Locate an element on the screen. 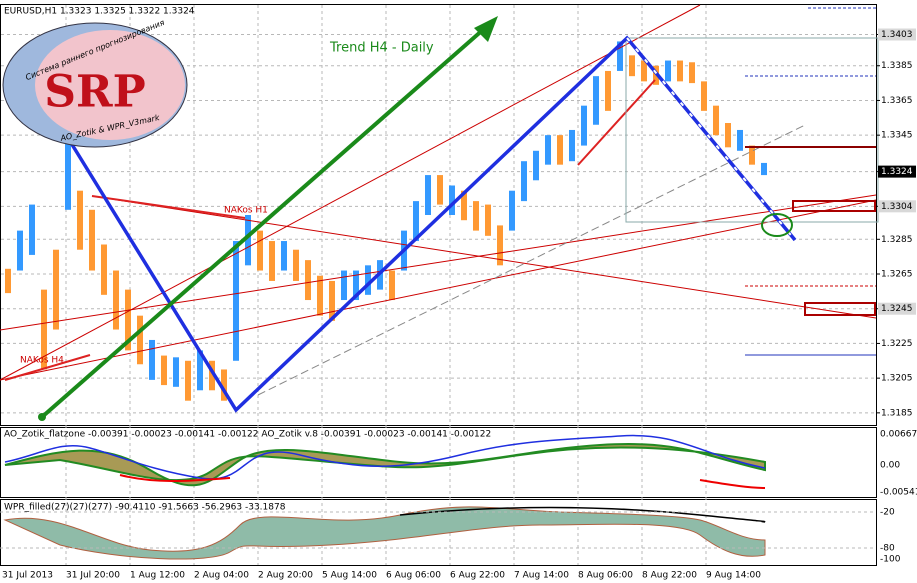  y-tick-label: 1.3245 is located at coordinates (897, 309).